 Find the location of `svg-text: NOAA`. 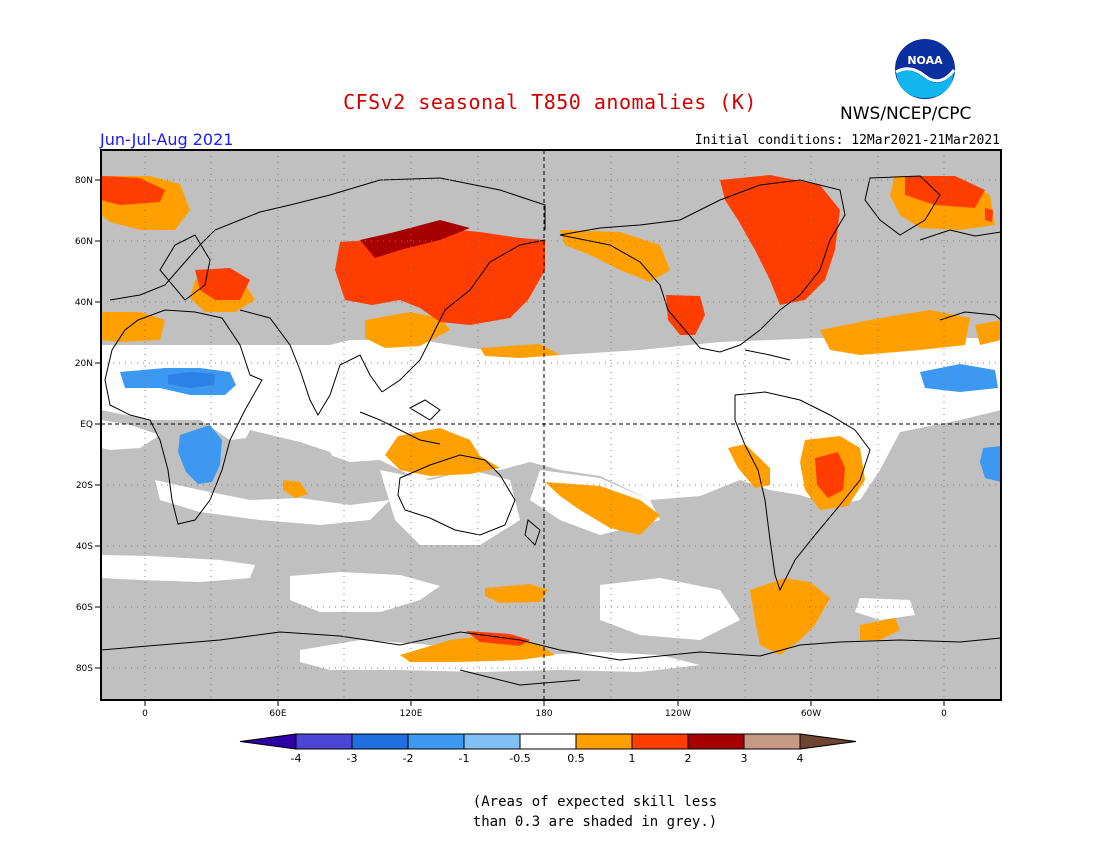

svg-text: NOAA is located at coordinates (925, 60).